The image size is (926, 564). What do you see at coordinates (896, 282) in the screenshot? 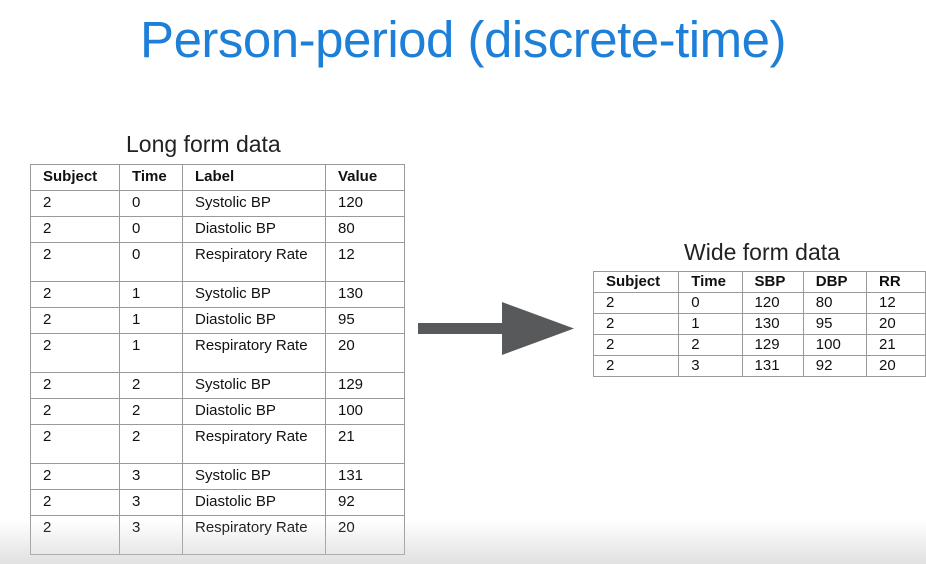
I see `column-header-rr: RR` at bounding box center [896, 282].